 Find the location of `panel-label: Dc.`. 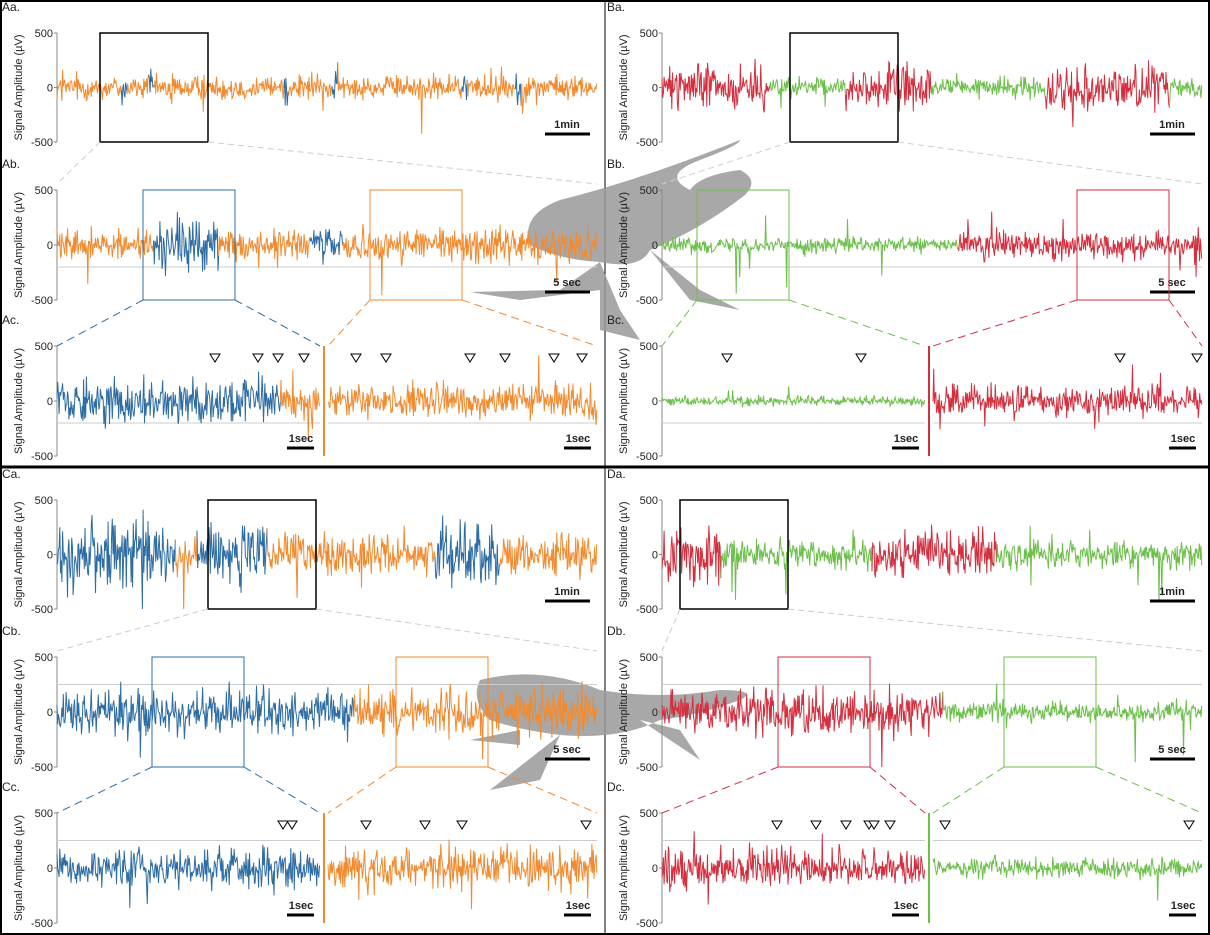

panel-label: Dc. is located at coordinates (616, 787).